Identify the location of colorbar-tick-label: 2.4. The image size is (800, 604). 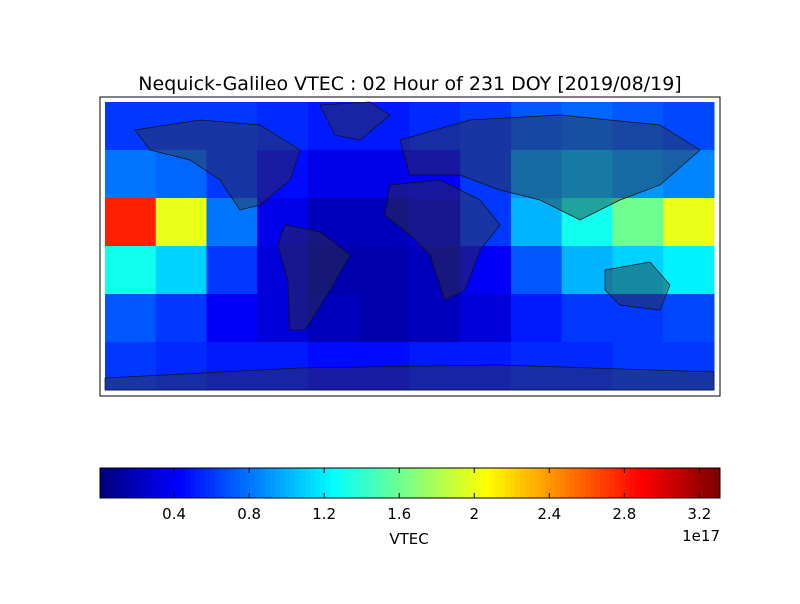
(549, 514).